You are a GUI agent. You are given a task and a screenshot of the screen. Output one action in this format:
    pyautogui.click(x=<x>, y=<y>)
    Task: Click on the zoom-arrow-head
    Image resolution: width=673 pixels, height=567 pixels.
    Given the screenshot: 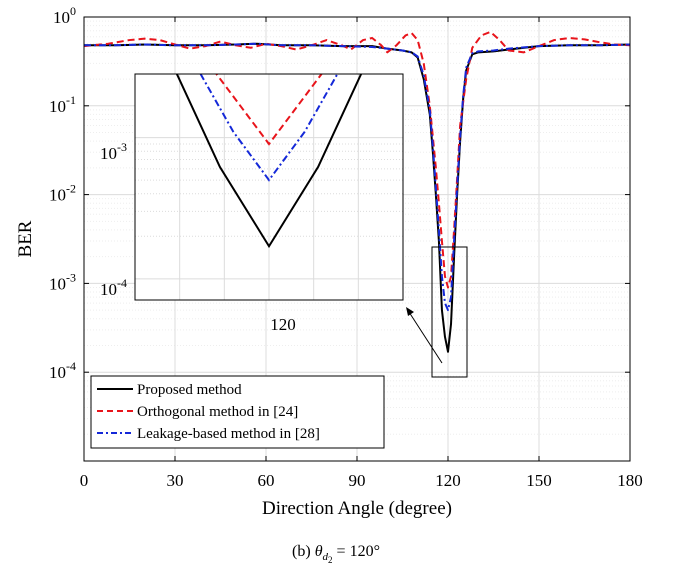 What is the action you would take?
    pyautogui.click(x=410, y=311)
    